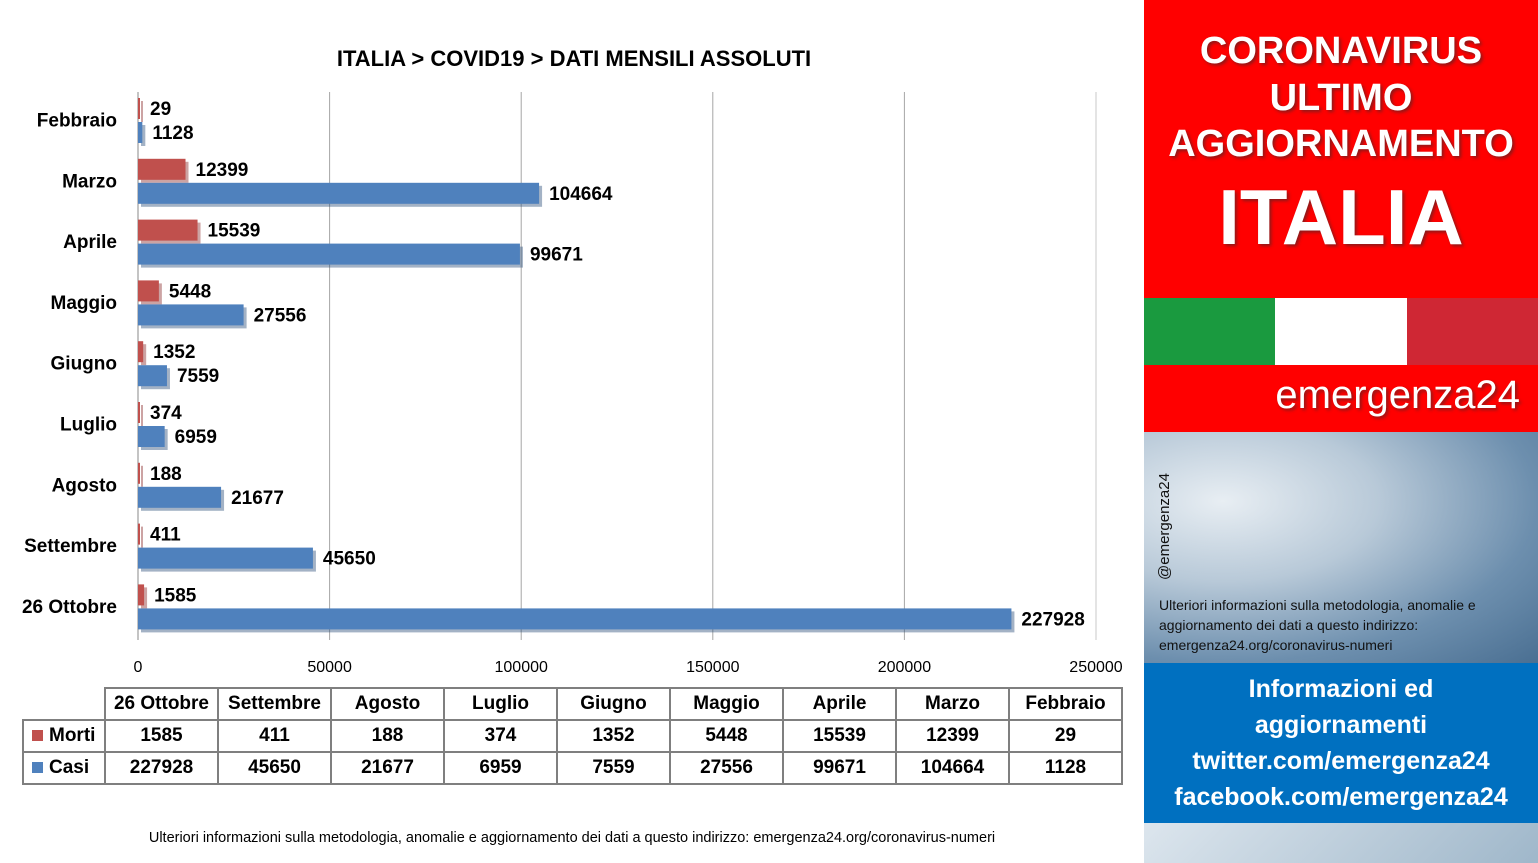  I want to click on table-cell: 1128, so click(1065, 768).